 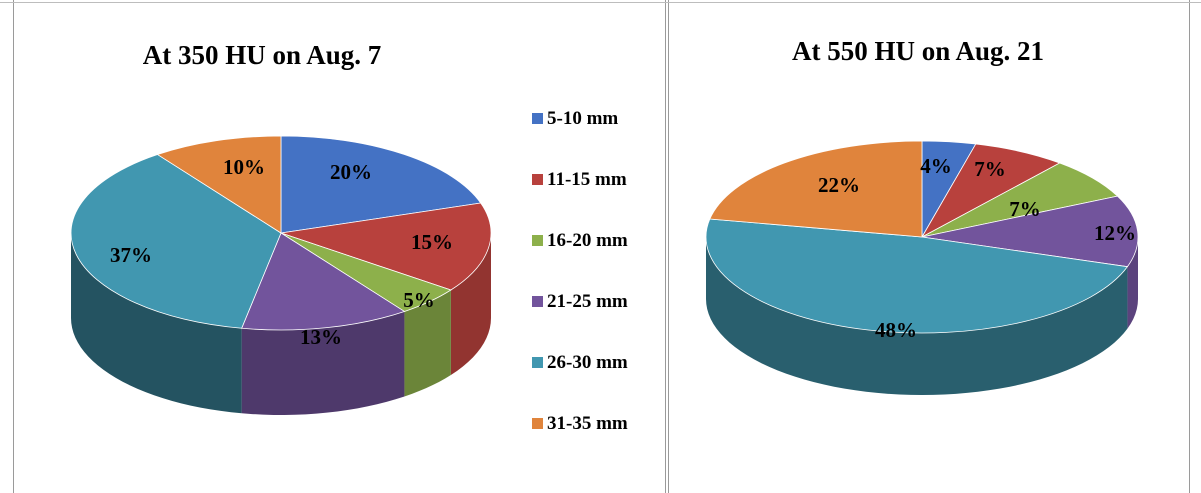 I want to click on pie-1-data-label-1: 7%, so click(x=990, y=169).